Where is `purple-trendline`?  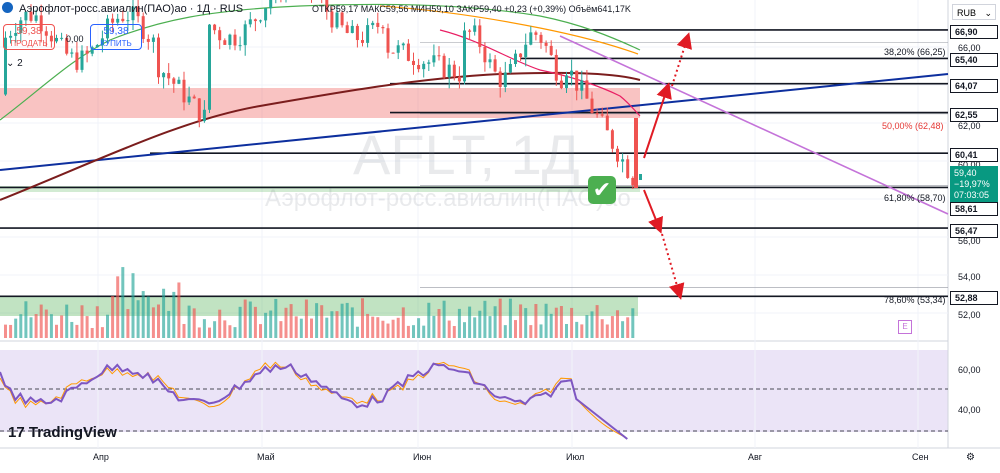 purple-trendline is located at coordinates (754, 125).